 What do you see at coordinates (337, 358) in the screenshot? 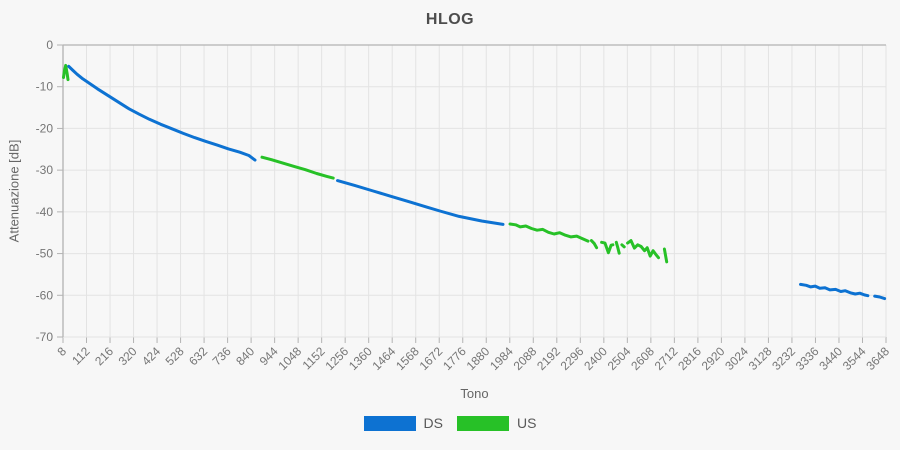
I see `x-tick-label: 1256` at bounding box center [337, 358].